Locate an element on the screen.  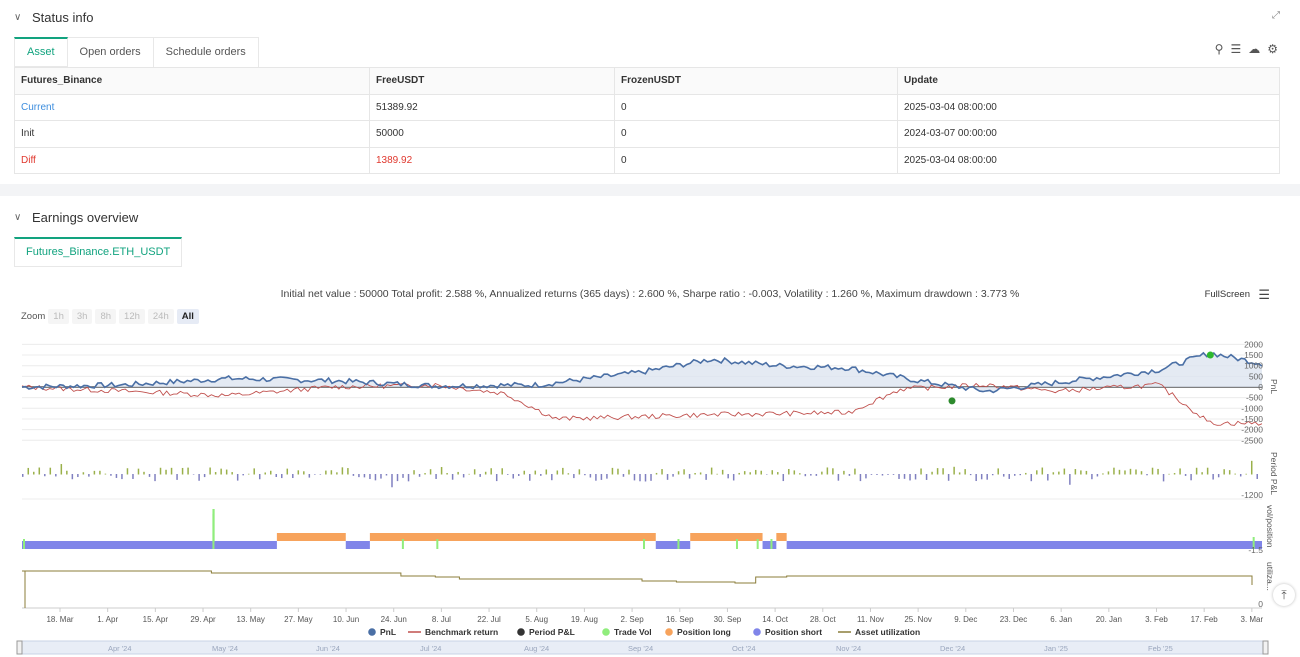
list-icon: ☰ is located at coordinates (1236, 49).